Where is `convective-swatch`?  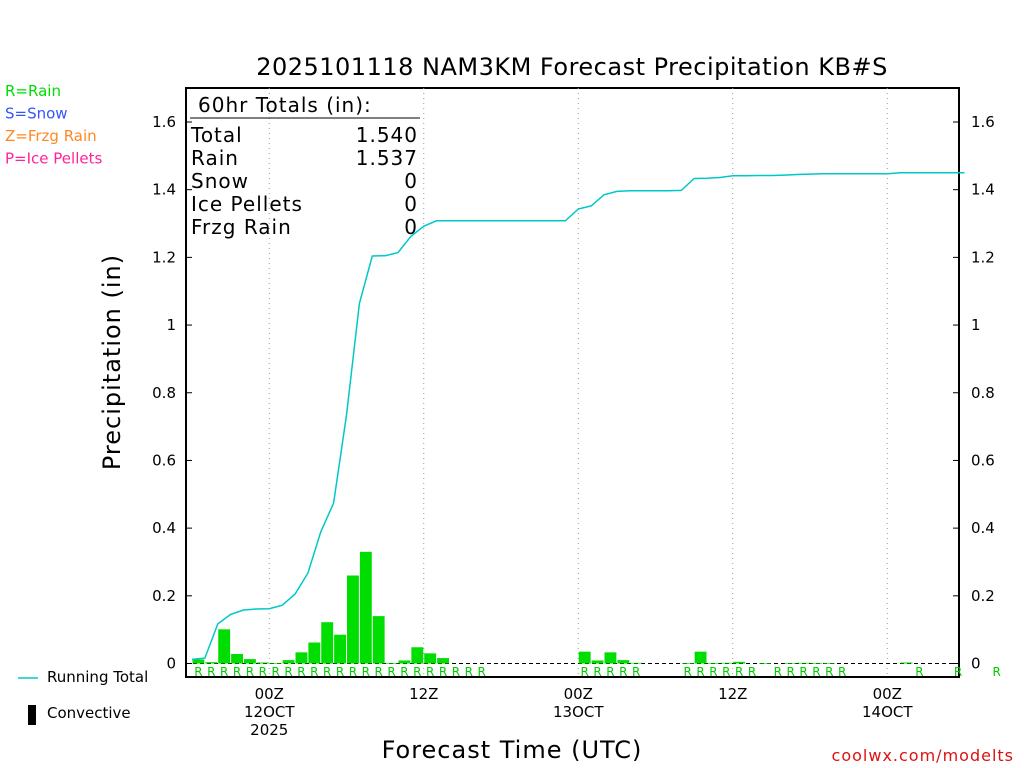
convective-swatch is located at coordinates (32, 715).